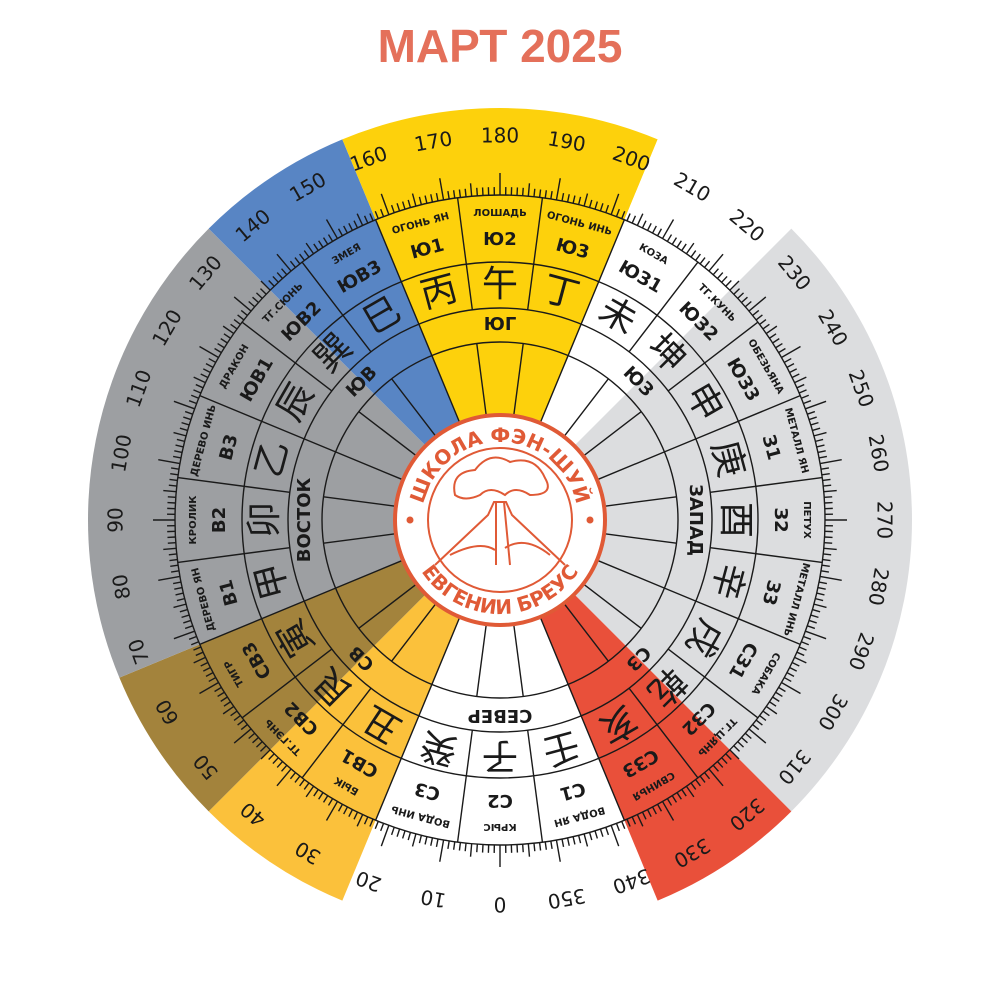  I want to click on direction-label: ЮГ, so click(500, 324).